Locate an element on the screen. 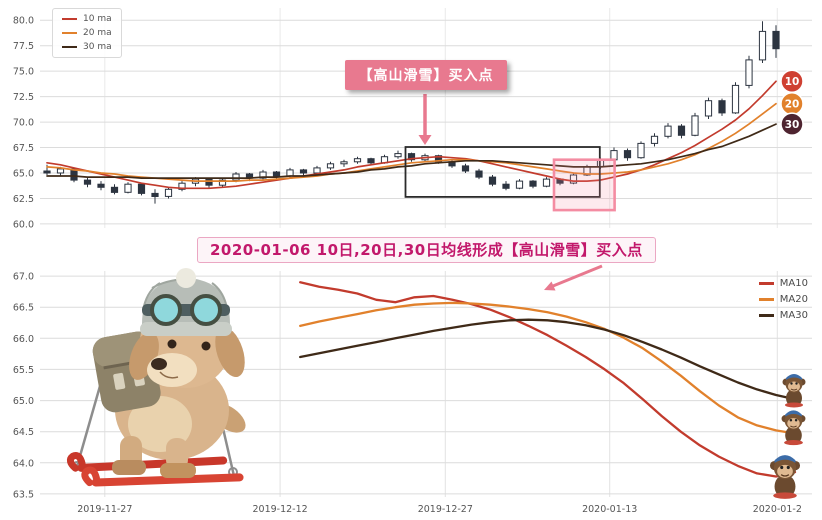  MA30-line is located at coordinates (548, 359).